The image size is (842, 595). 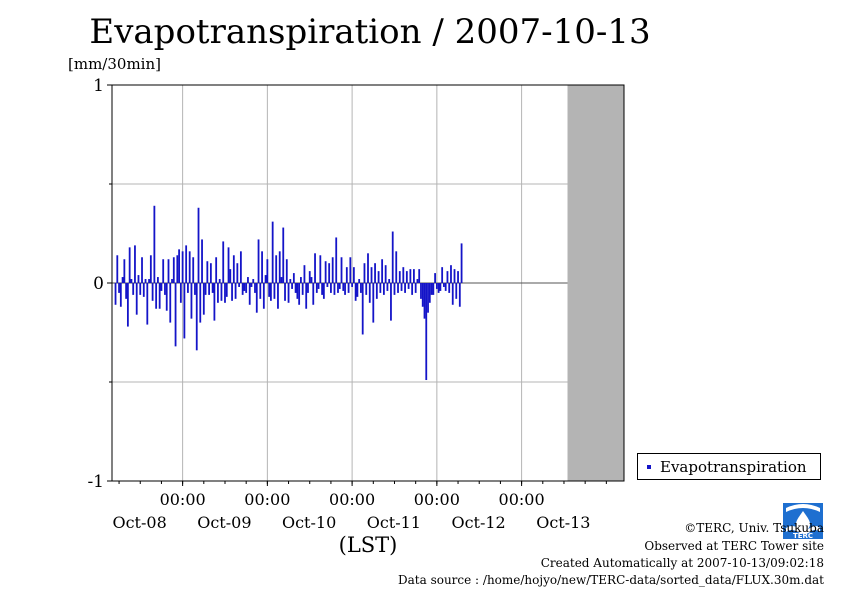 I want to click on footer-copyright: ©TERC, Univ. Tsukuba, so click(x=754, y=528).